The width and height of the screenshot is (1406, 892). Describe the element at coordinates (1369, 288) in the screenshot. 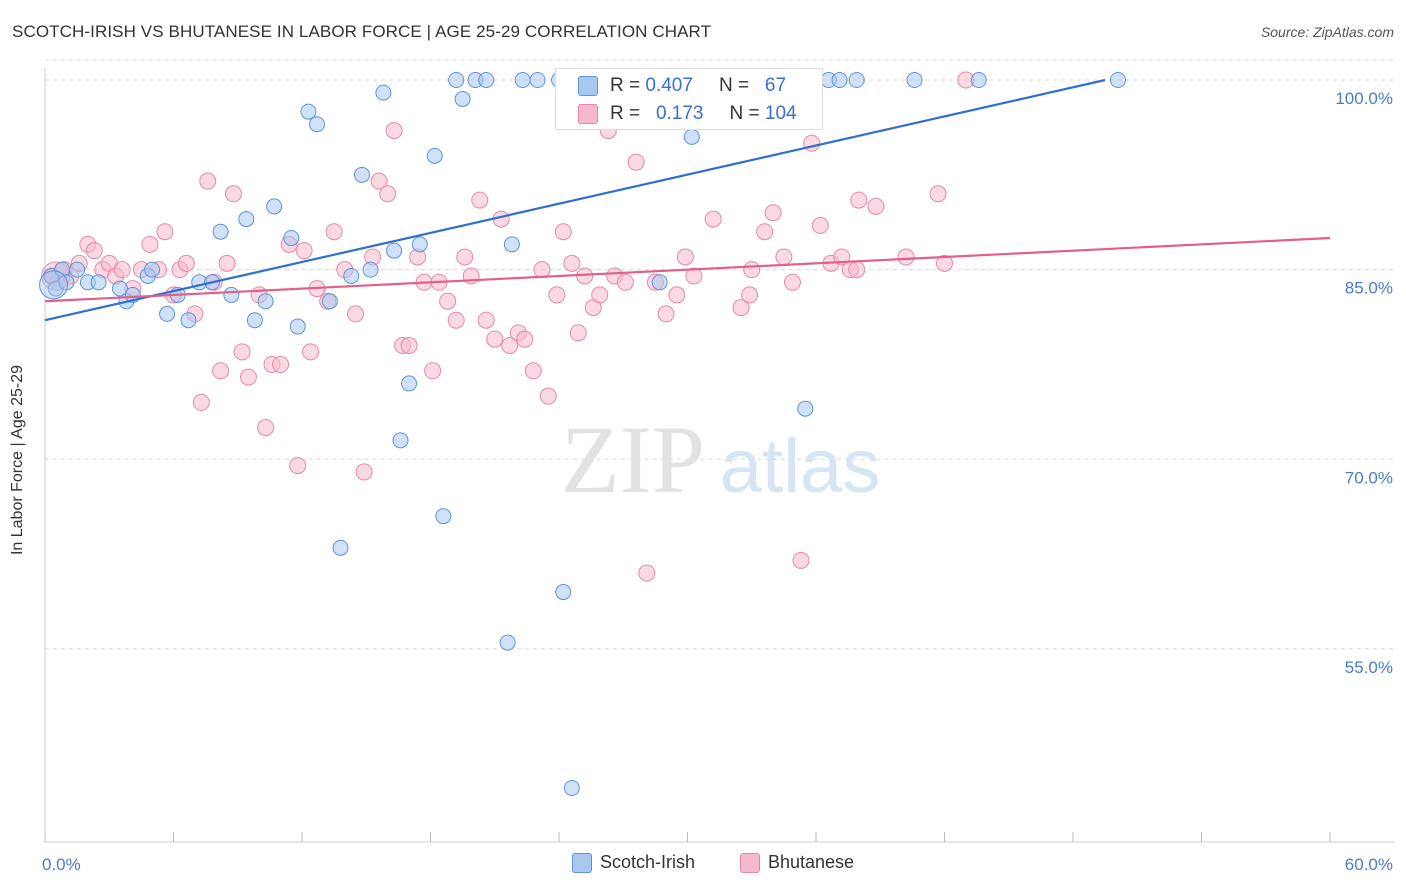

I see `y-tick-label: 85.0%` at that location.